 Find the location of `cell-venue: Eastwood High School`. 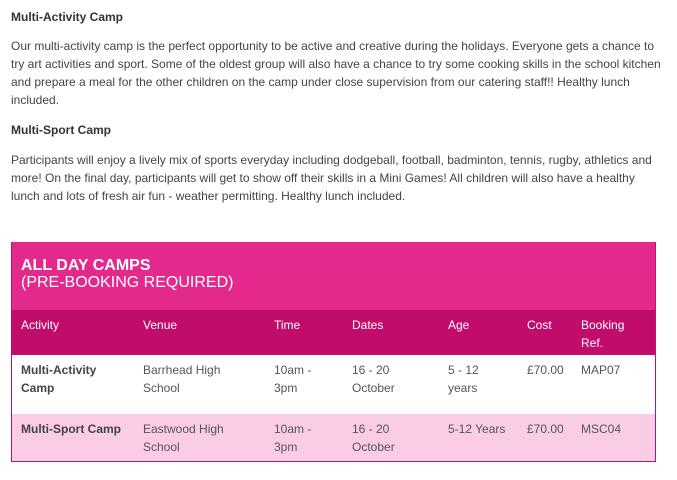

cell-venue: Eastwood High School is located at coordinates (199, 437).